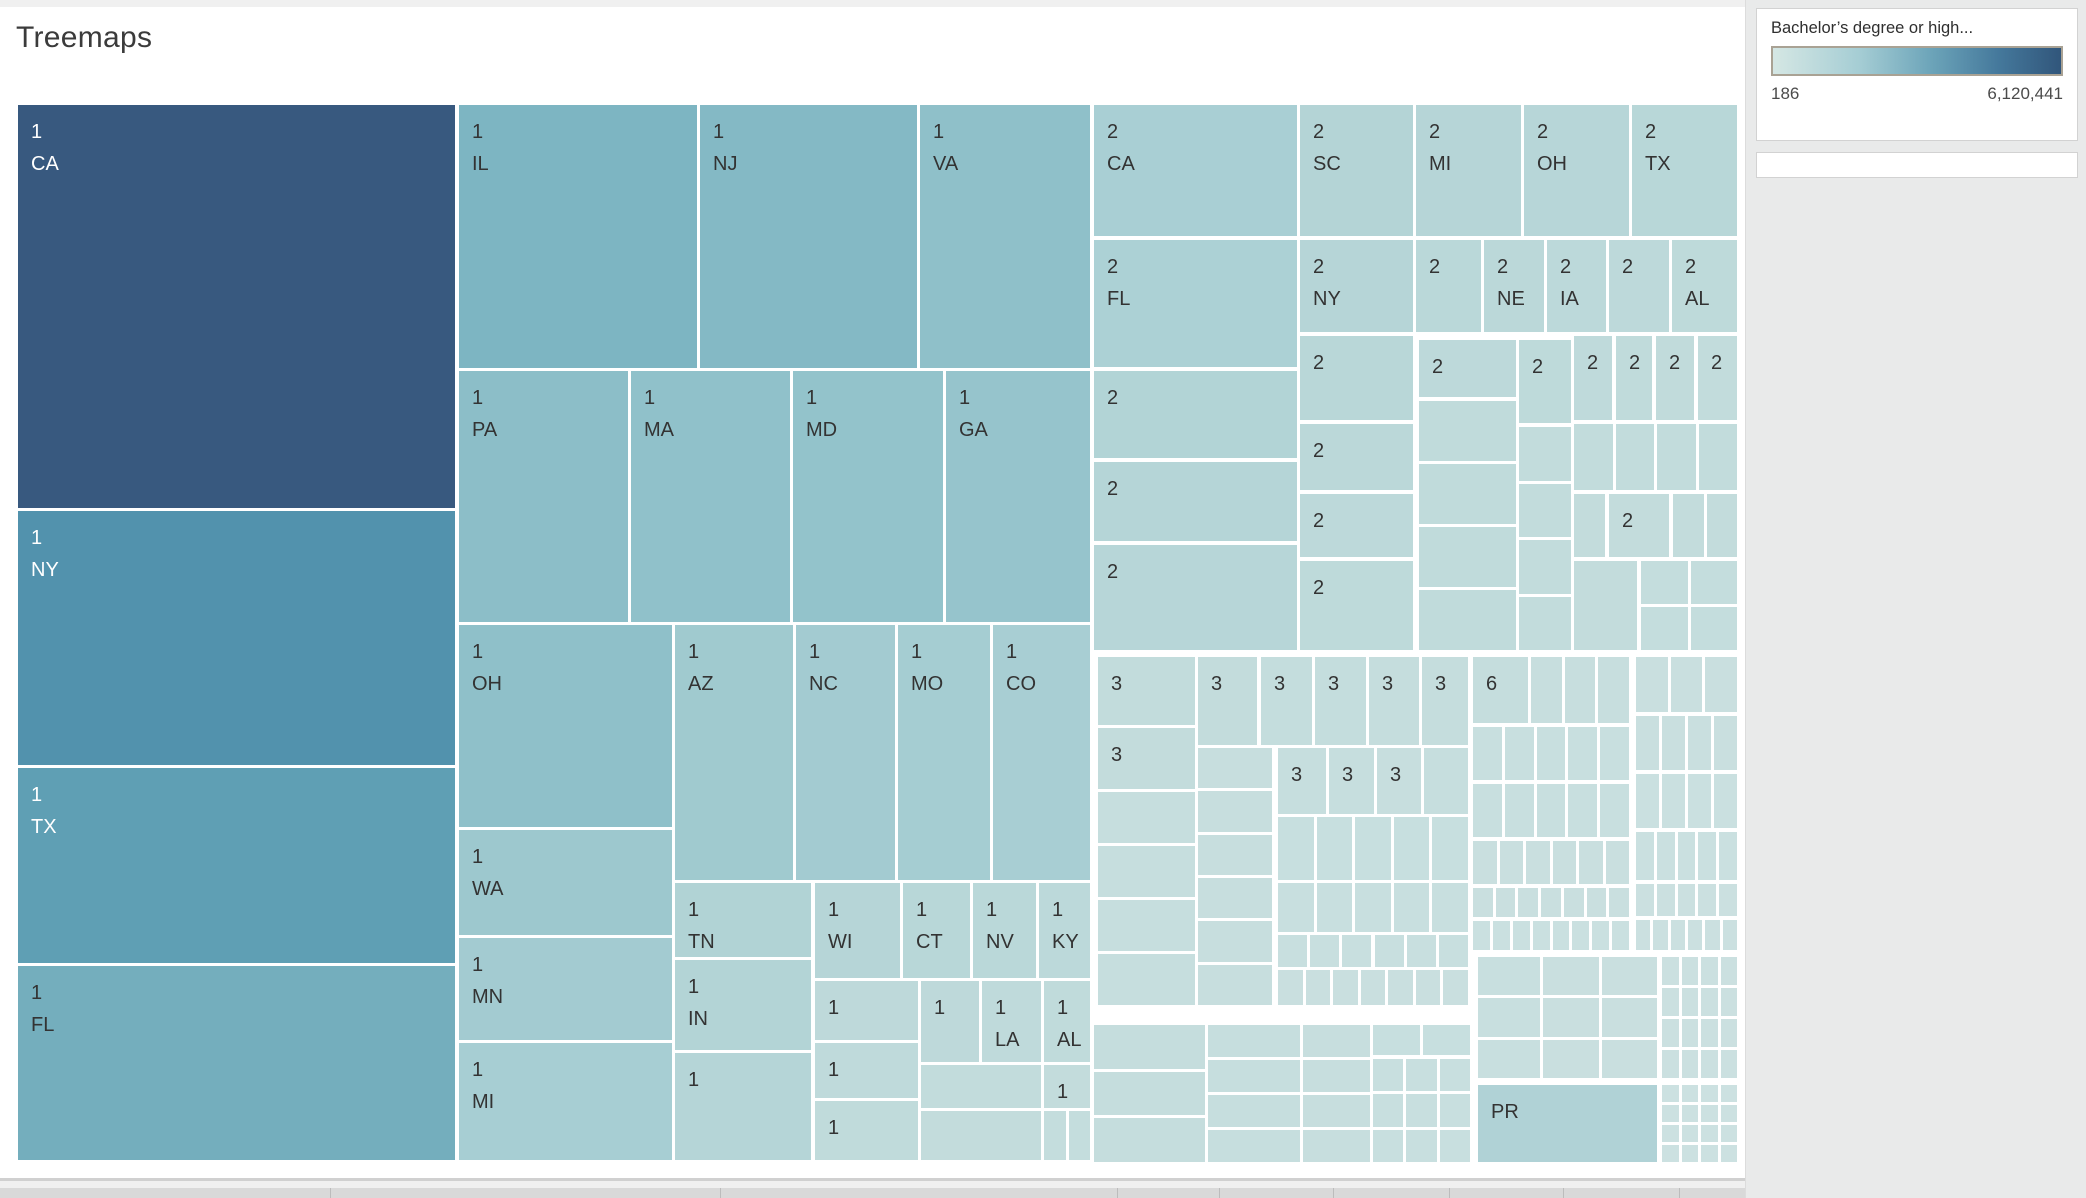  What do you see at coordinates (543, 496) in the screenshot?
I see `treemap-node: 1 PA` at bounding box center [543, 496].